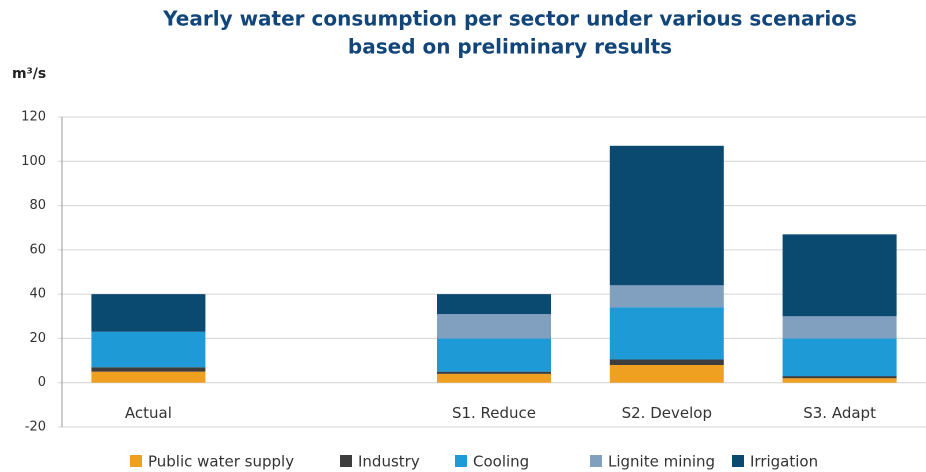 The width and height of the screenshot is (926, 472). I want to click on y-tick-label: 100, so click(33, 161).